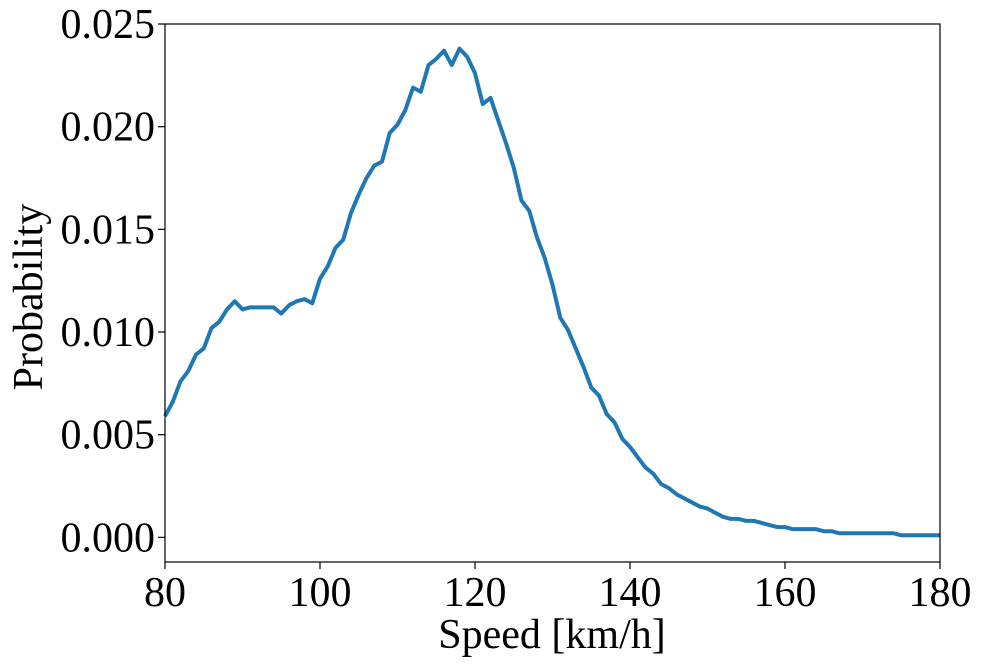 The image size is (983, 666). I want to click on x-tick-label: 120, so click(475, 593).